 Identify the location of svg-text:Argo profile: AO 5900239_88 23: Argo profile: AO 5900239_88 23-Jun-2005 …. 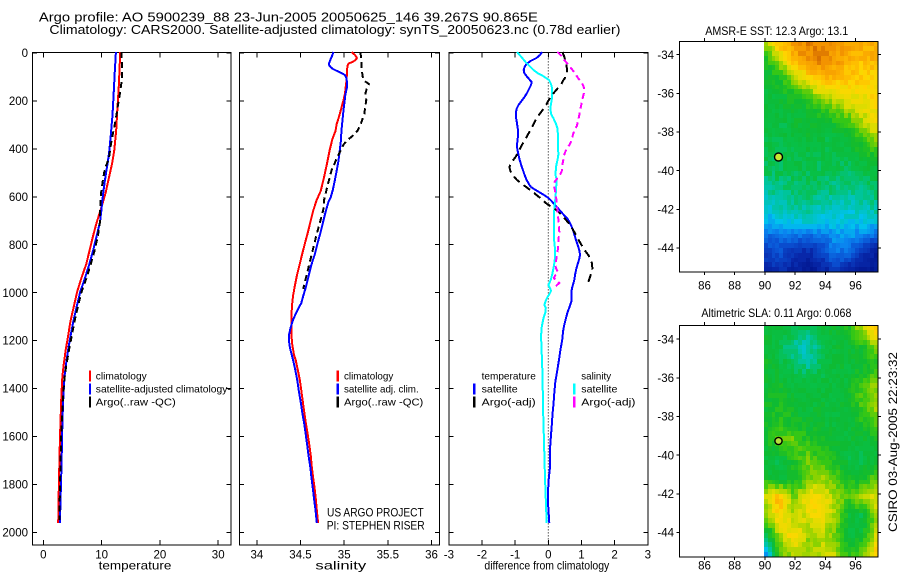
(288, 17).